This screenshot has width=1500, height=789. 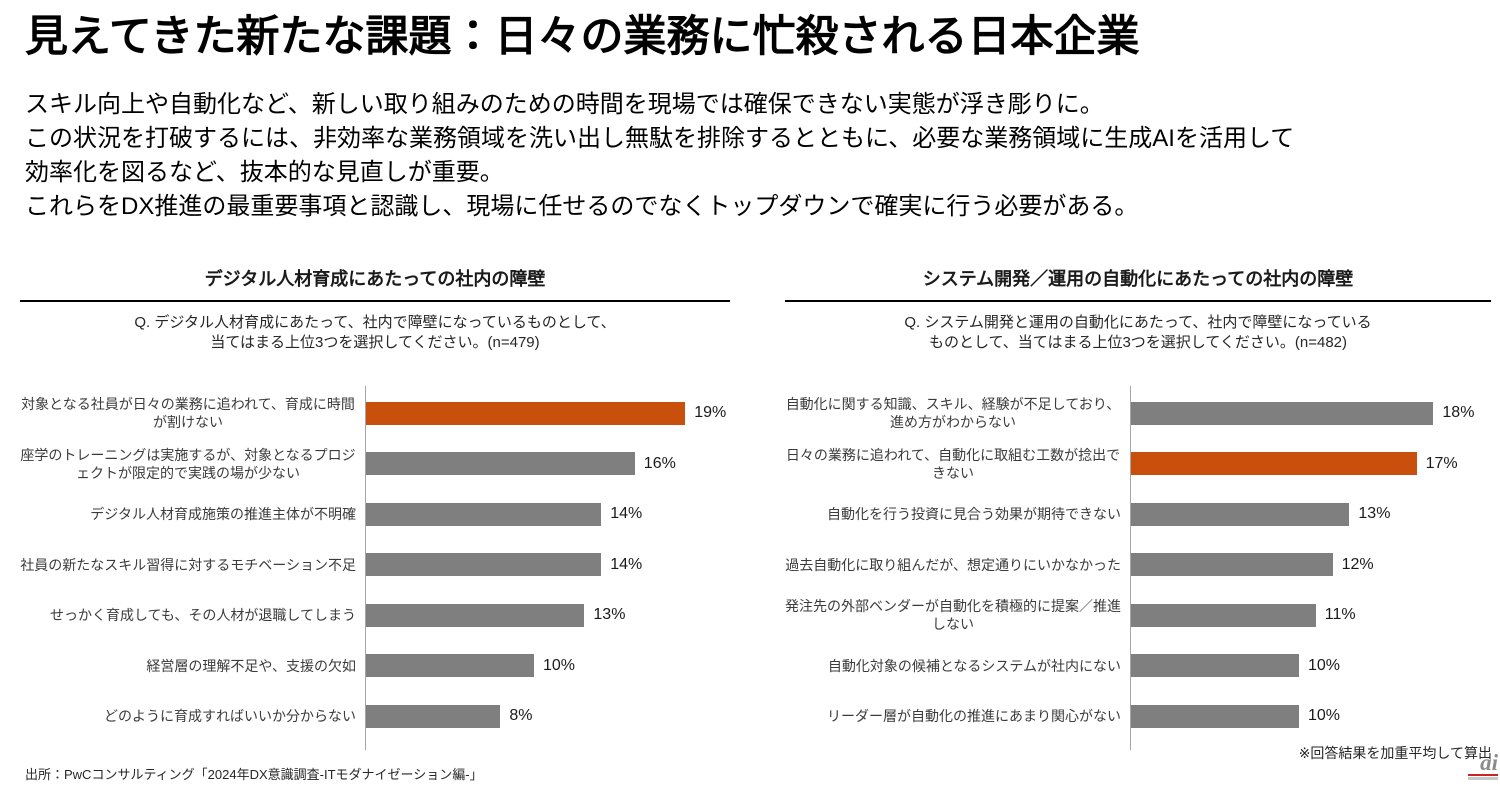 I want to click on category-label: 発注先の外部ベンダーが自動化を積極的に提案／推進しない, so click(x=953, y=615).